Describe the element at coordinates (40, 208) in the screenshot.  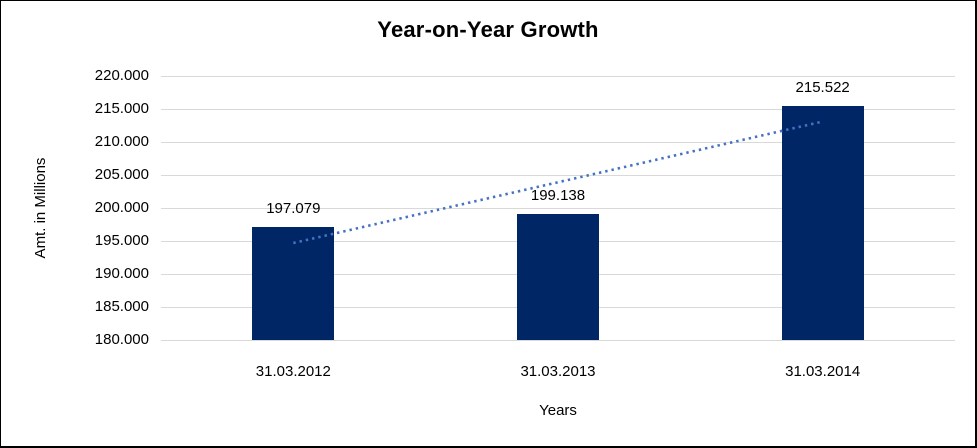
I see `y-axis-title: Amt. in Millions` at that location.